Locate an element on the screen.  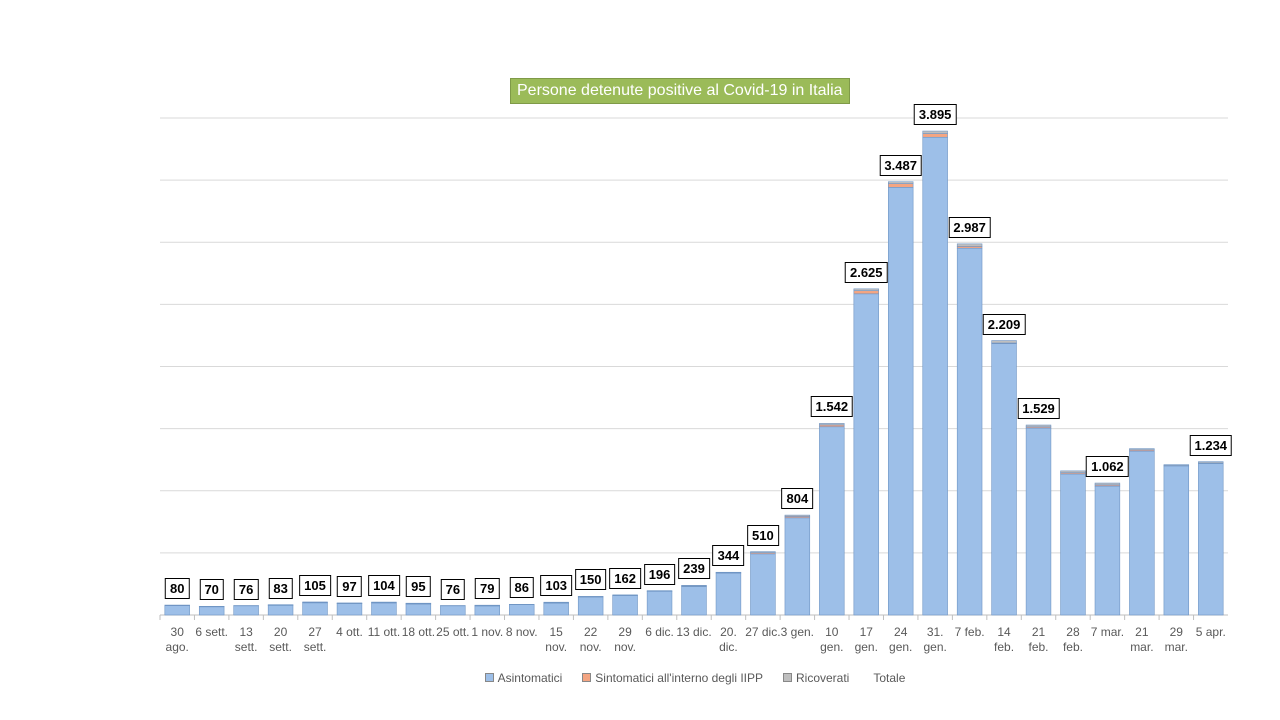
x-tick-label: 20 sett. is located at coordinates (280, 639).